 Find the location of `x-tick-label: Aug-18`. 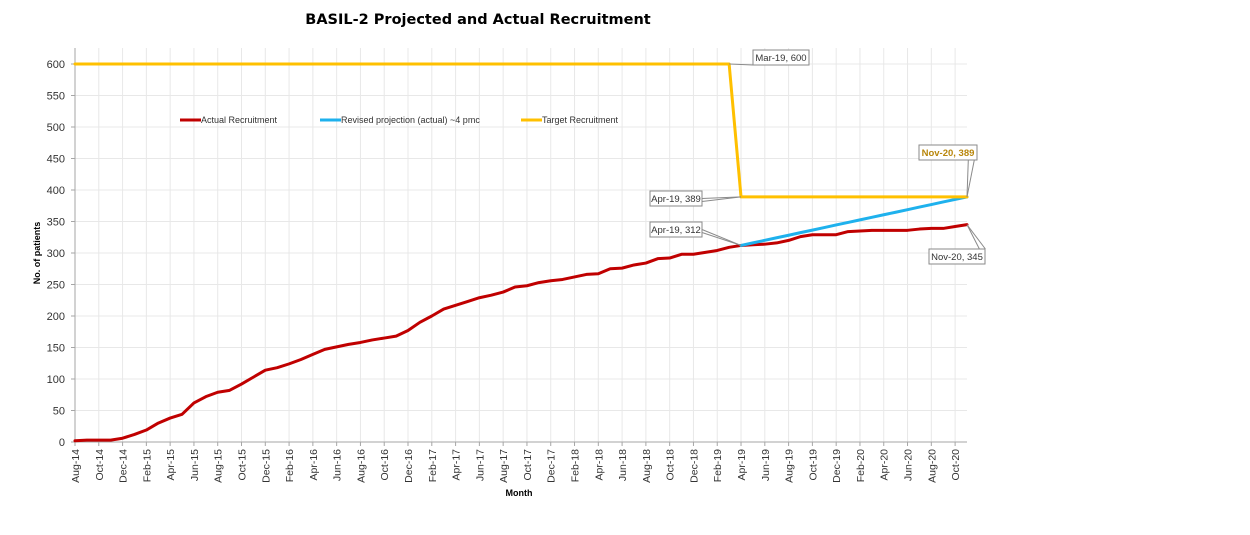

x-tick-label: Aug-18 is located at coordinates (647, 466).